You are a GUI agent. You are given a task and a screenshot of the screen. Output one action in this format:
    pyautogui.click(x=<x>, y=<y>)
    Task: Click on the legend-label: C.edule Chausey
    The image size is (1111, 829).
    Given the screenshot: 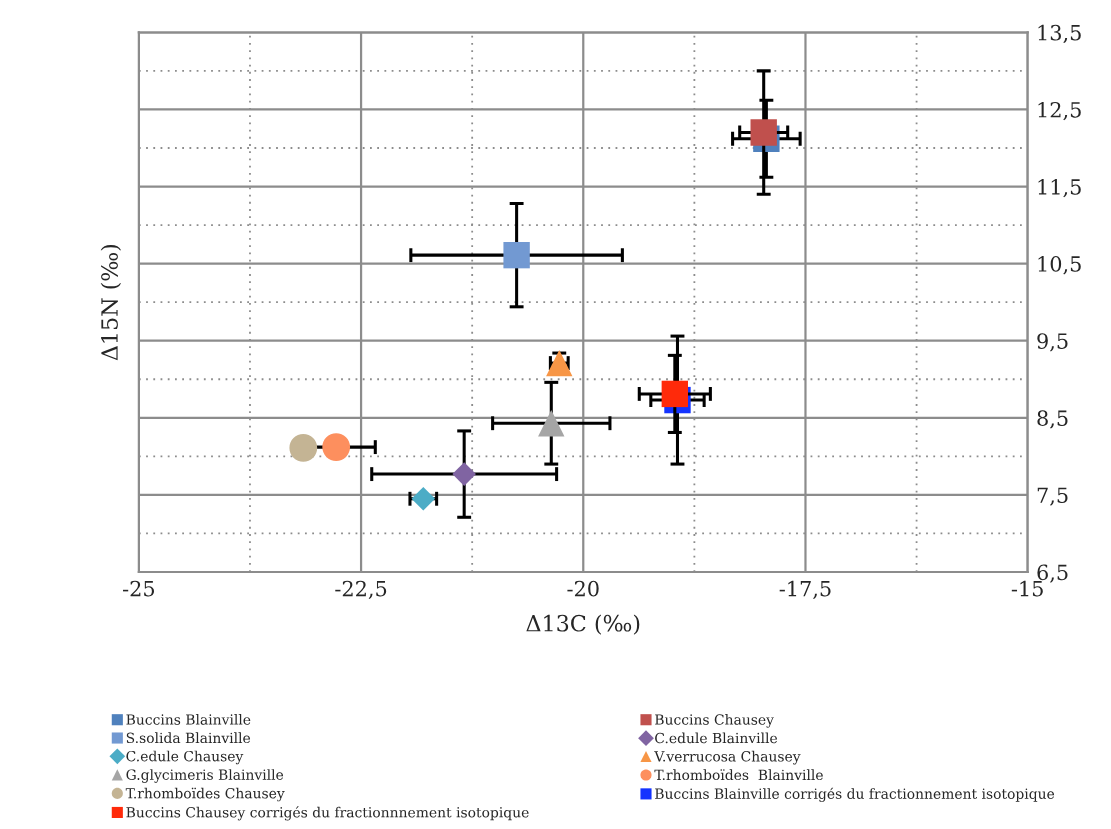 What is the action you would take?
    pyautogui.click(x=185, y=757)
    